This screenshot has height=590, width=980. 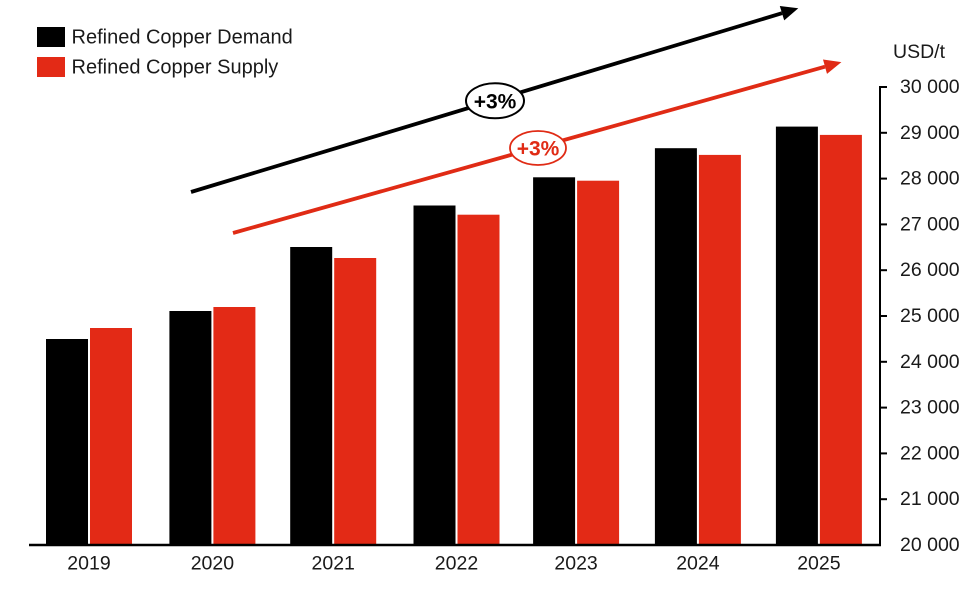 What do you see at coordinates (930, 408) in the screenshot?
I see `svg-text: 23 000` at bounding box center [930, 408].